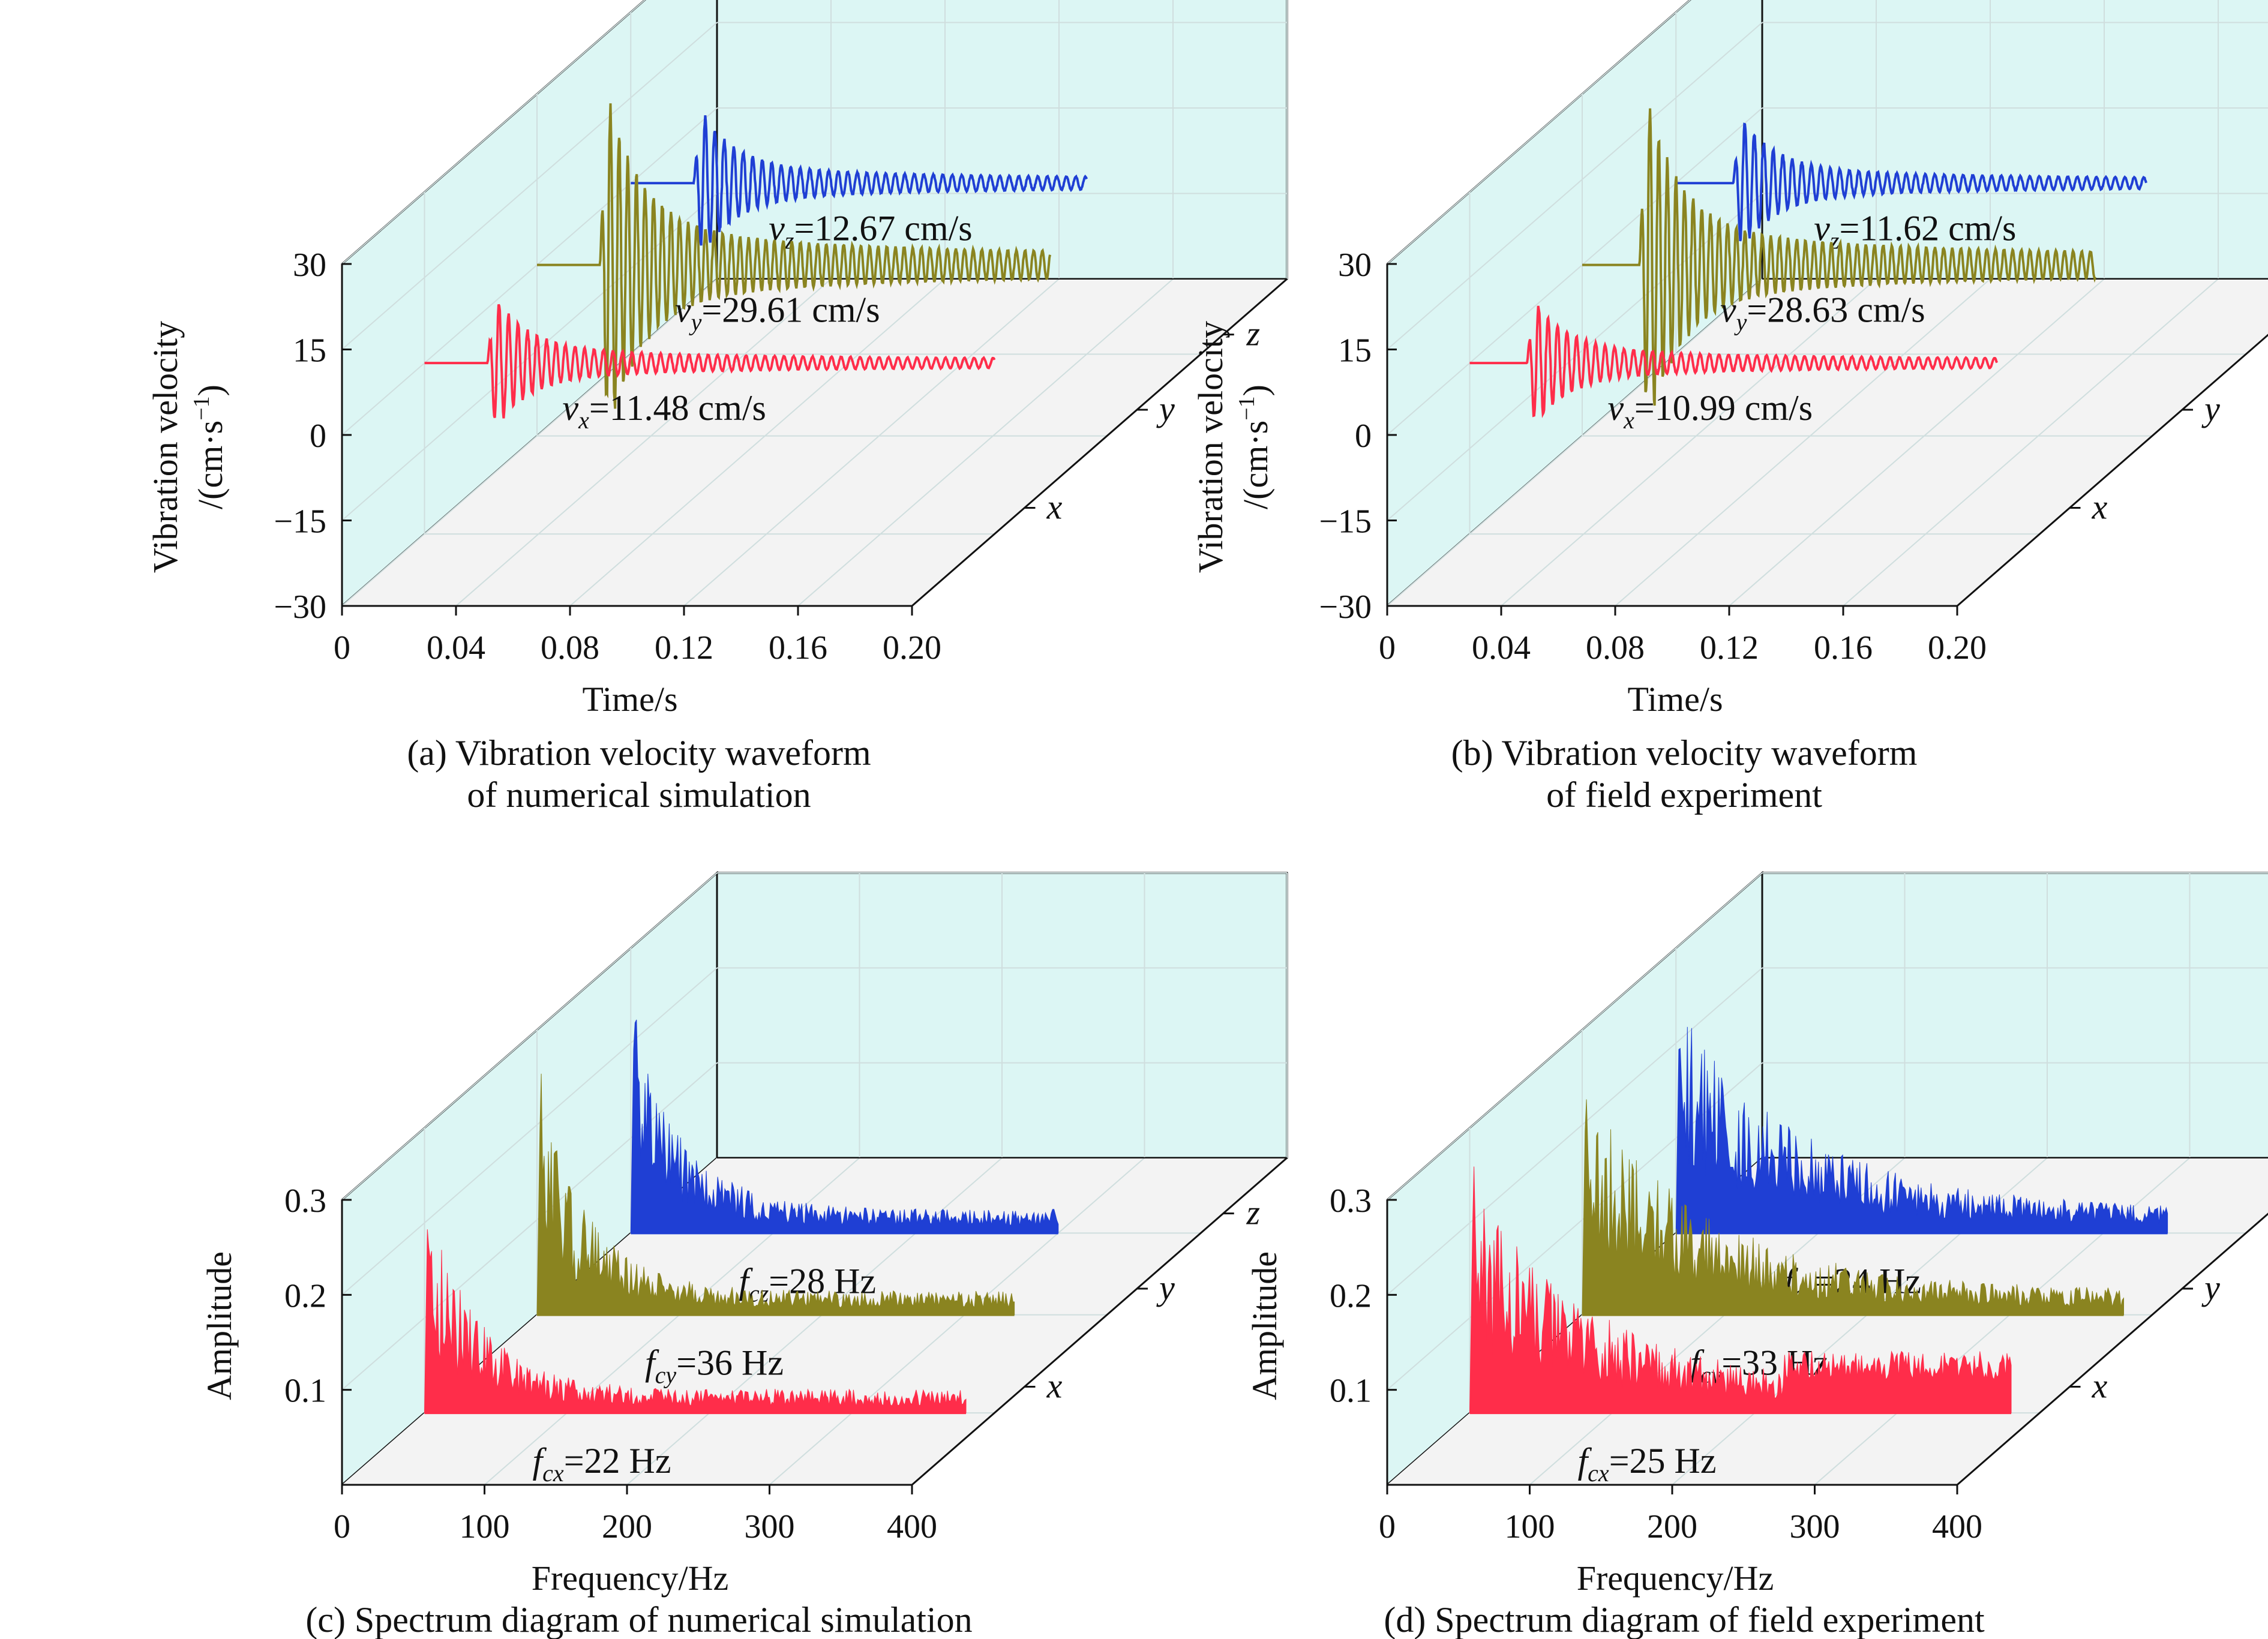 The width and height of the screenshot is (2268, 1639). I want to click on peak-annotation-y: fcy=36 Hz, so click(715, 1366).